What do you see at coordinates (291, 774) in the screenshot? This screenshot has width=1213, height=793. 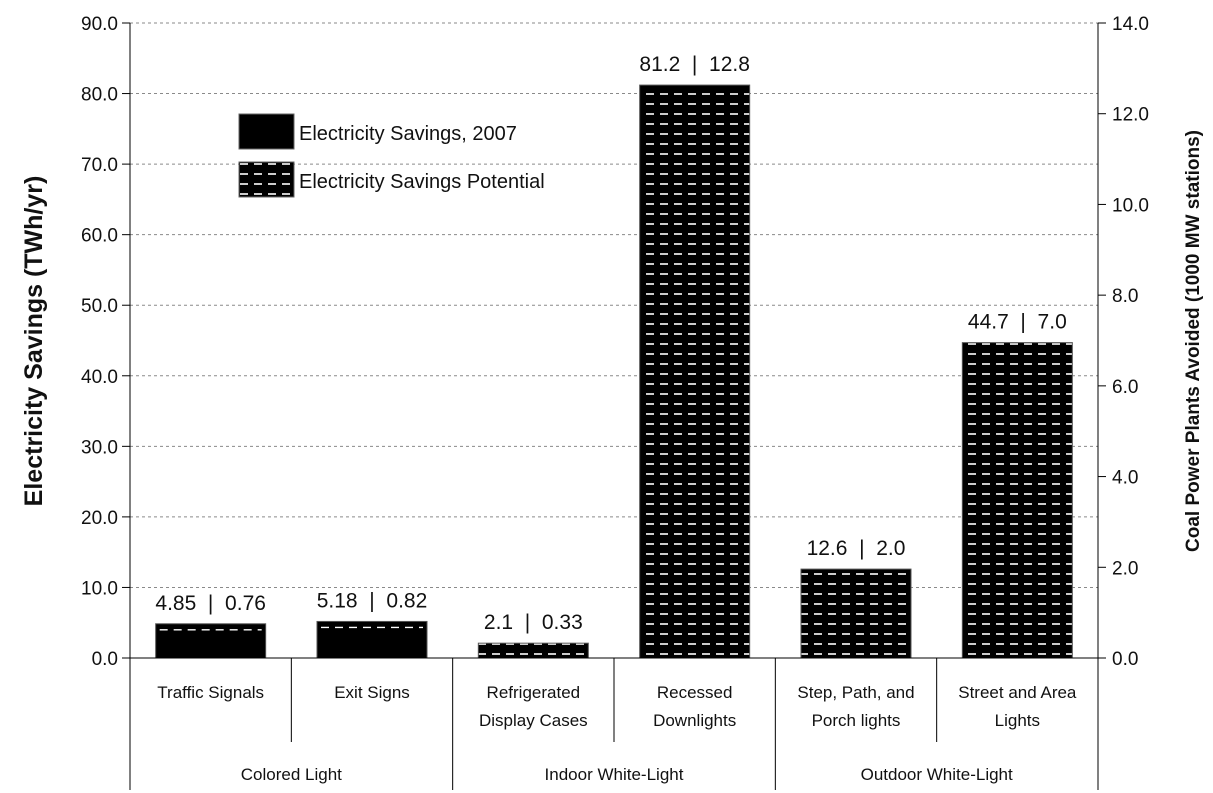 I see `group-label: Colored Light` at bounding box center [291, 774].